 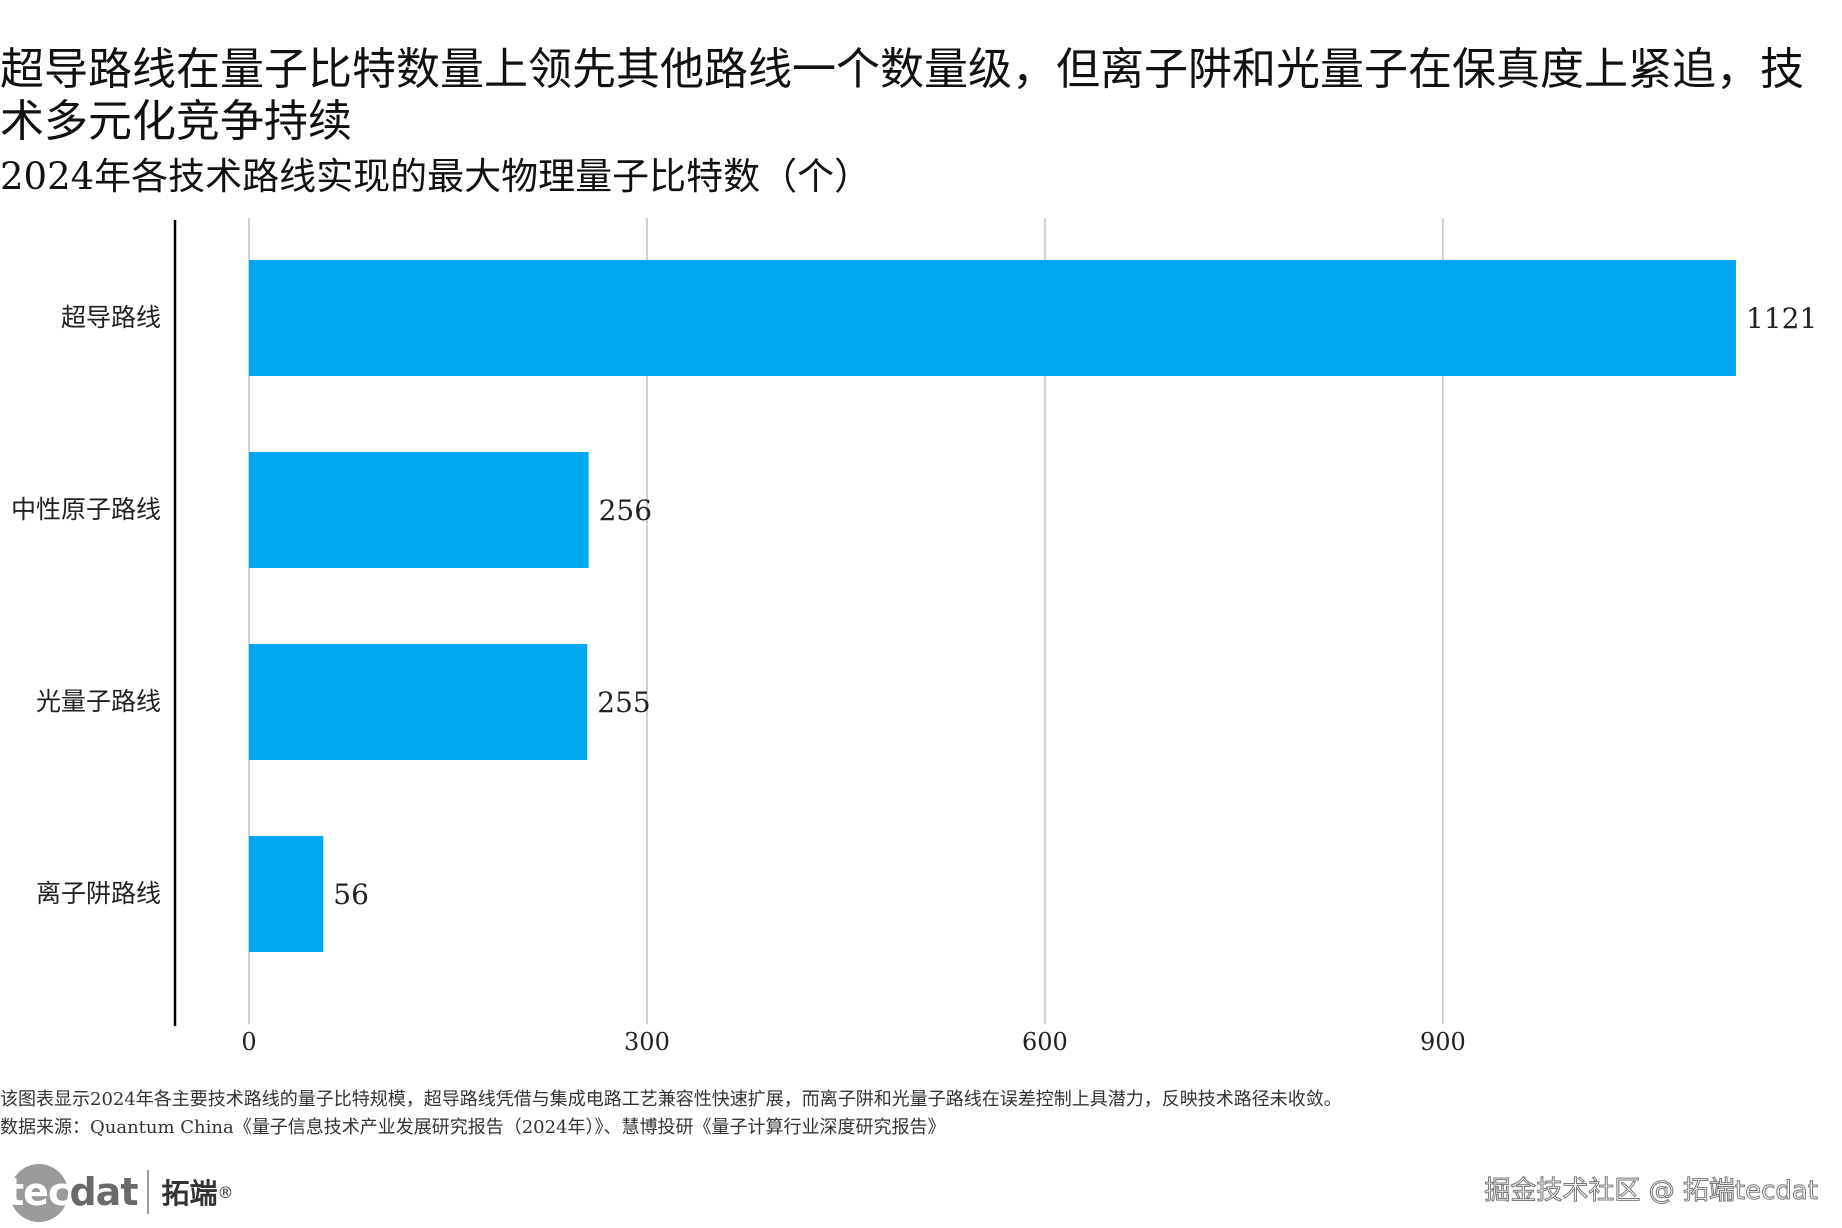 I want to click on watermark: 掘金技术社区 @ 拓端tecdat, so click(x=1651, y=1191).